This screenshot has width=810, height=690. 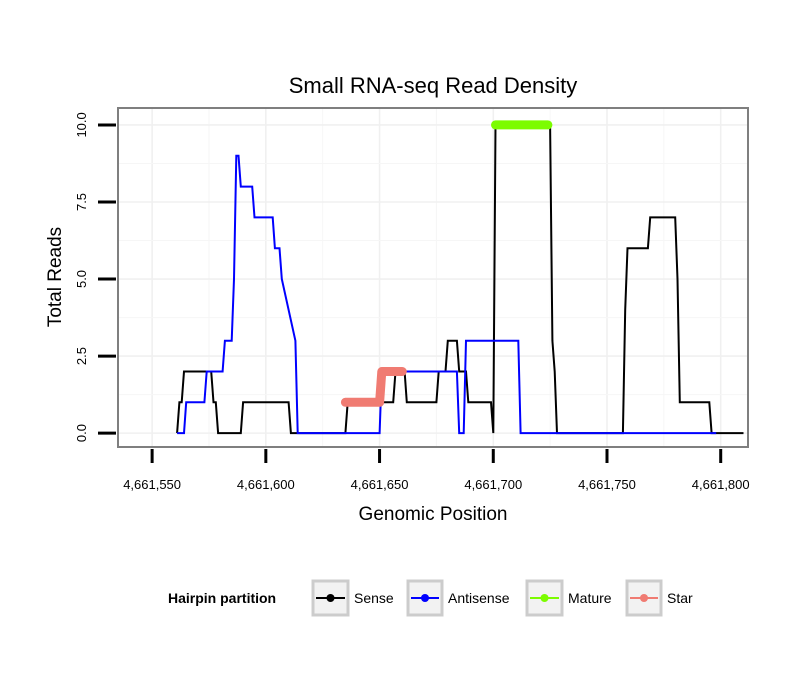 What do you see at coordinates (590, 598) in the screenshot?
I see `legend-label-mature: Mature` at bounding box center [590, 598].